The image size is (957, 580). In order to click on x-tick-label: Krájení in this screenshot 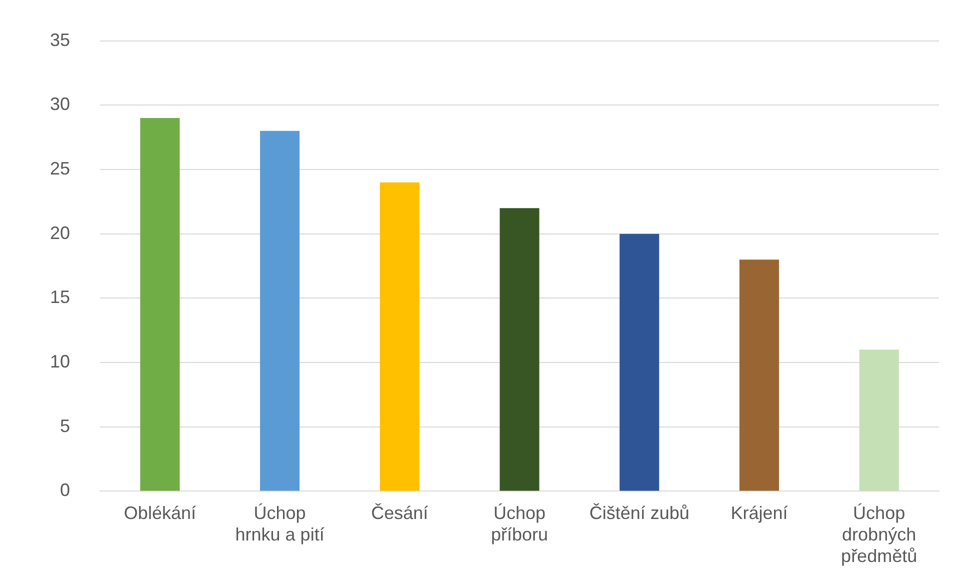, I will do `click(759, 512)`.